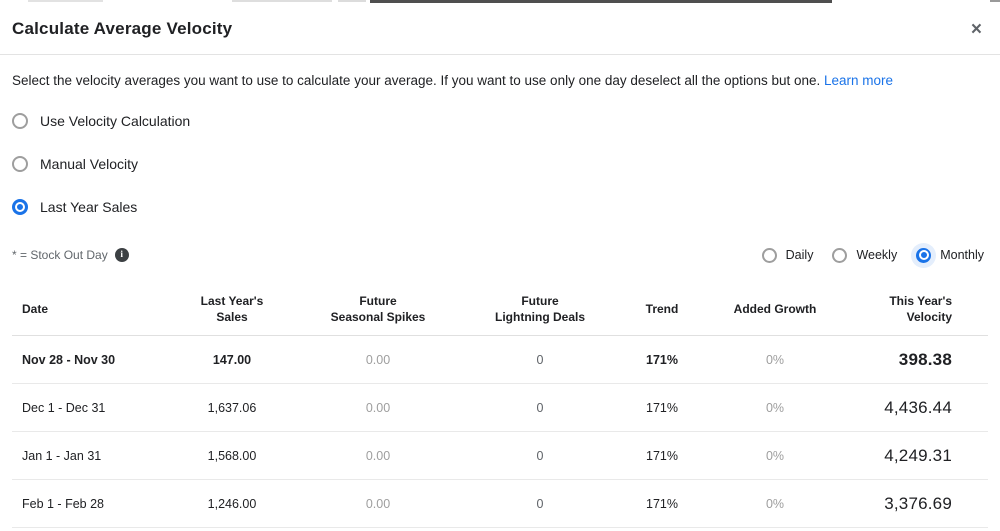 Image resolution: width=1000 pixels, height=531 pixels. I want to click on column-header-last-years-sales: Last Year's Sales, so click(232, 308).